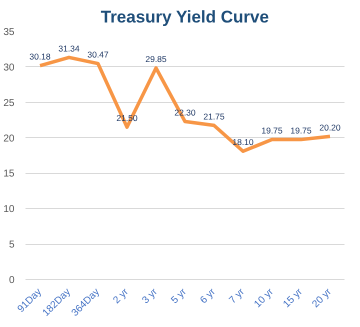 This screenshot has width=360, height=327. What do you see at coordinates (156, 59) in the screenshot?
I see `data-label: 29.85` at bounding box center [156, 59].